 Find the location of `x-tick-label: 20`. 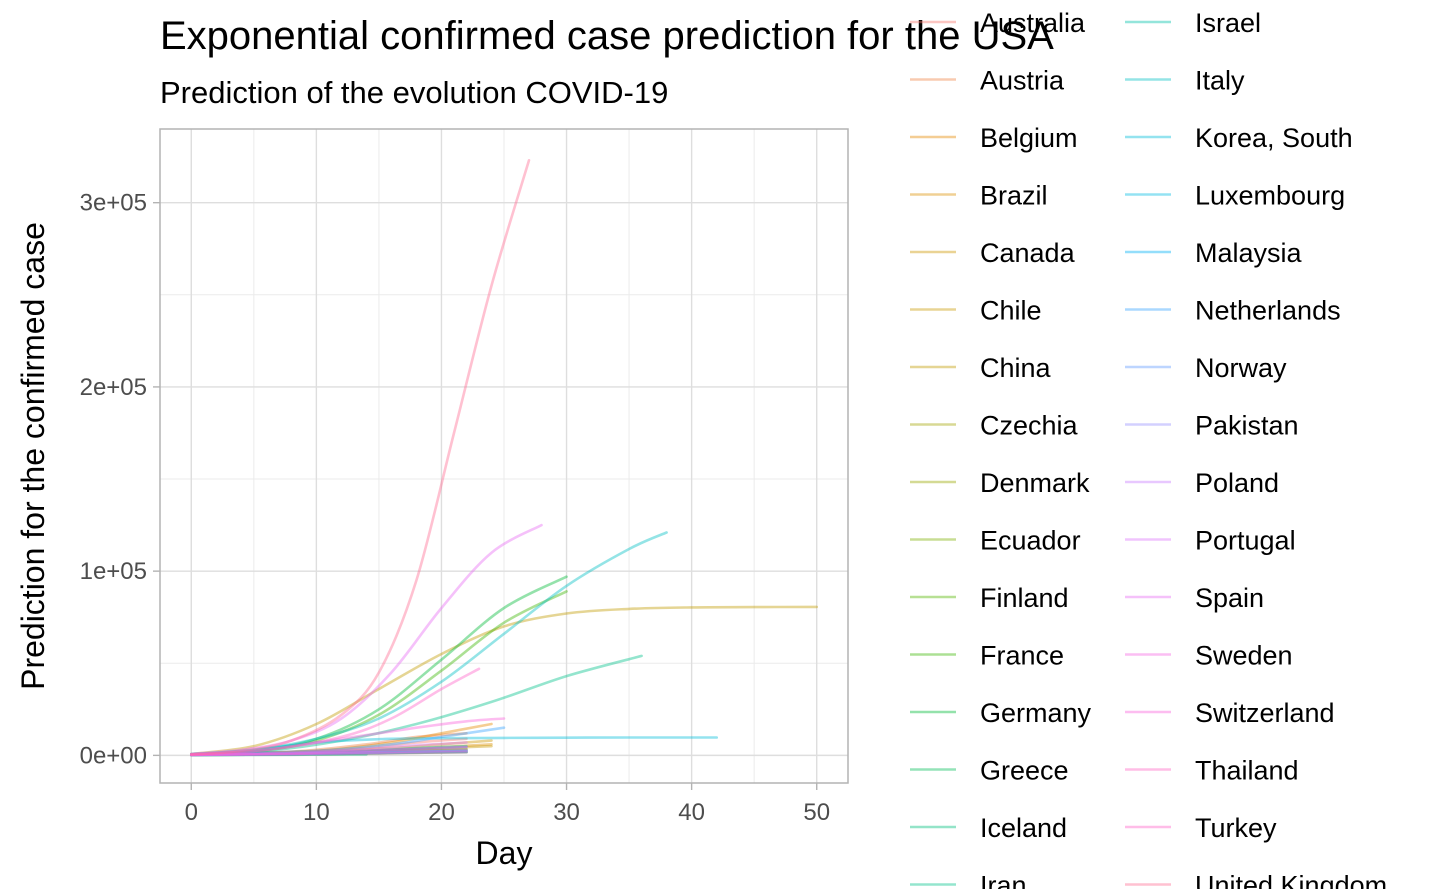

x-tick-label: 20 is located at coordinates (441, 812).